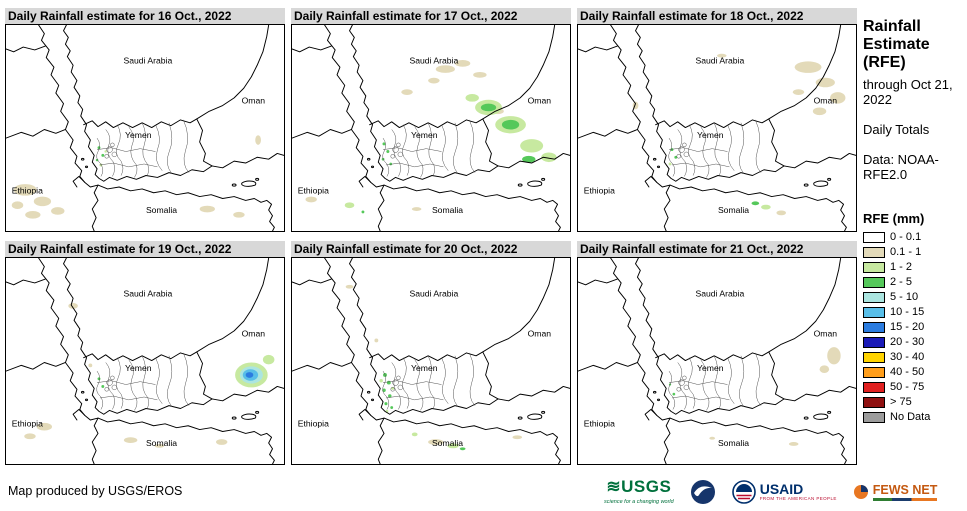  Describe the element at coordinates (907, 372) in the screenshot. I see `legend-label: 40 - 50` at that location.